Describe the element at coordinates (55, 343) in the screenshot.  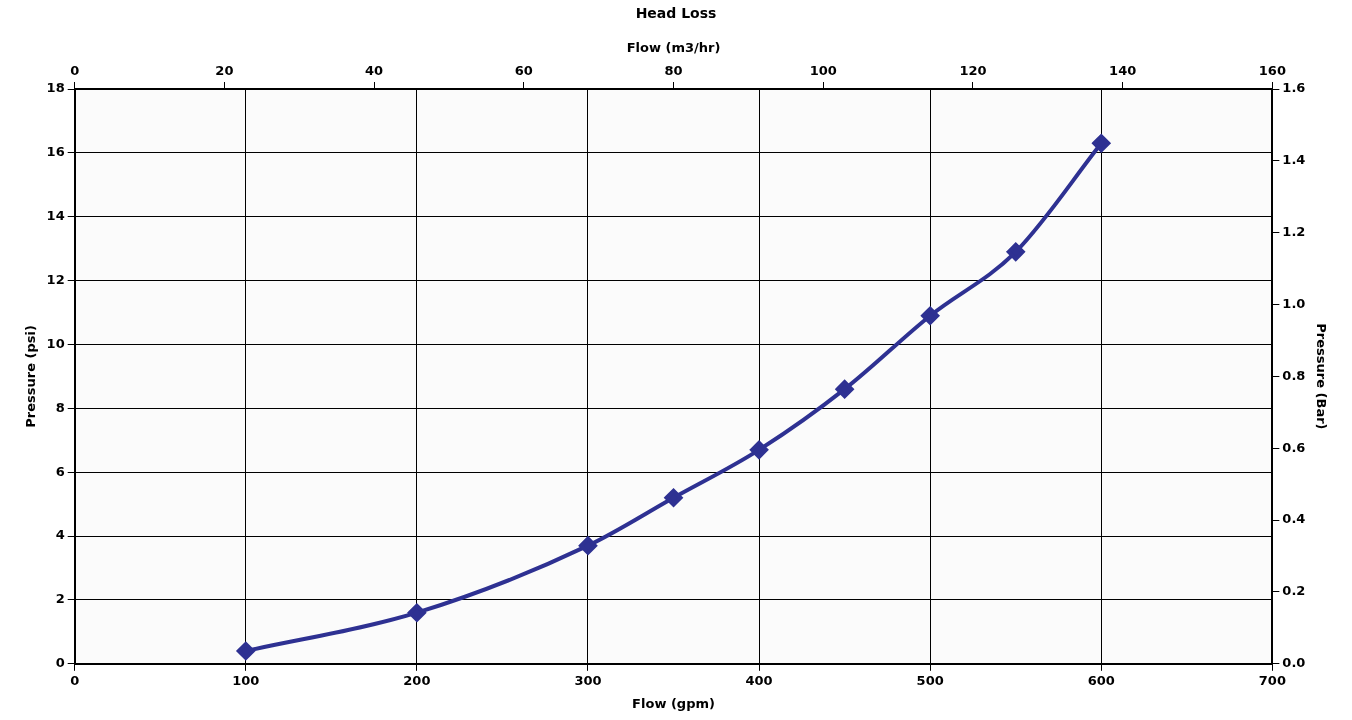
I see `y-tick-label: 10` at that location.